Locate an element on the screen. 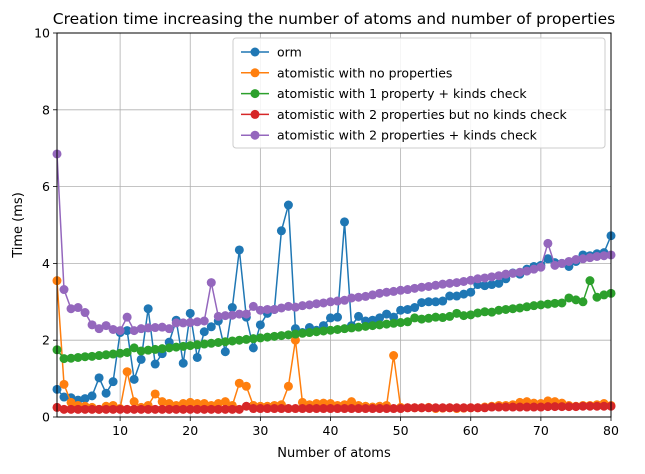 This screenshot has width=645, height=474. y-tick-label: 6 is located at coordinates (46, 186).